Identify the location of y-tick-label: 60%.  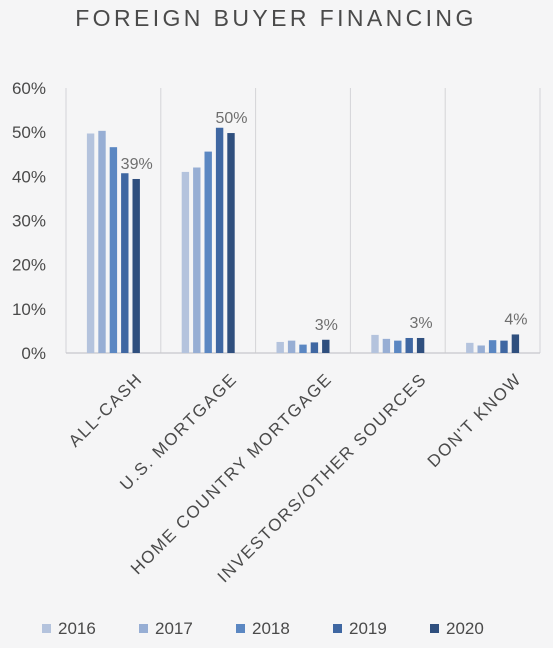
(29, 88).